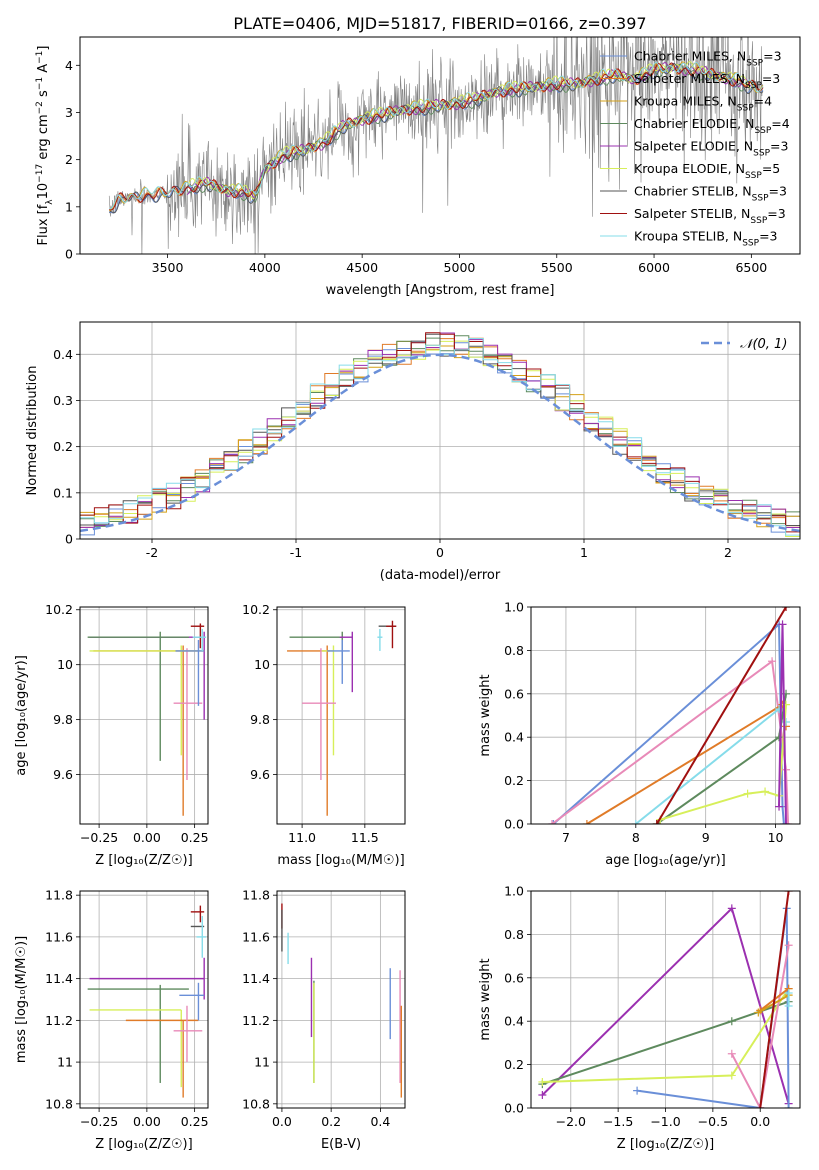 The height and width of the screenshot is (1170, 819). What do you see at coordinates (21, 715) in the screenshot?
I see `y-axis-label: age [log₁₀(age/yr)]` at bounding box center [21, 715].